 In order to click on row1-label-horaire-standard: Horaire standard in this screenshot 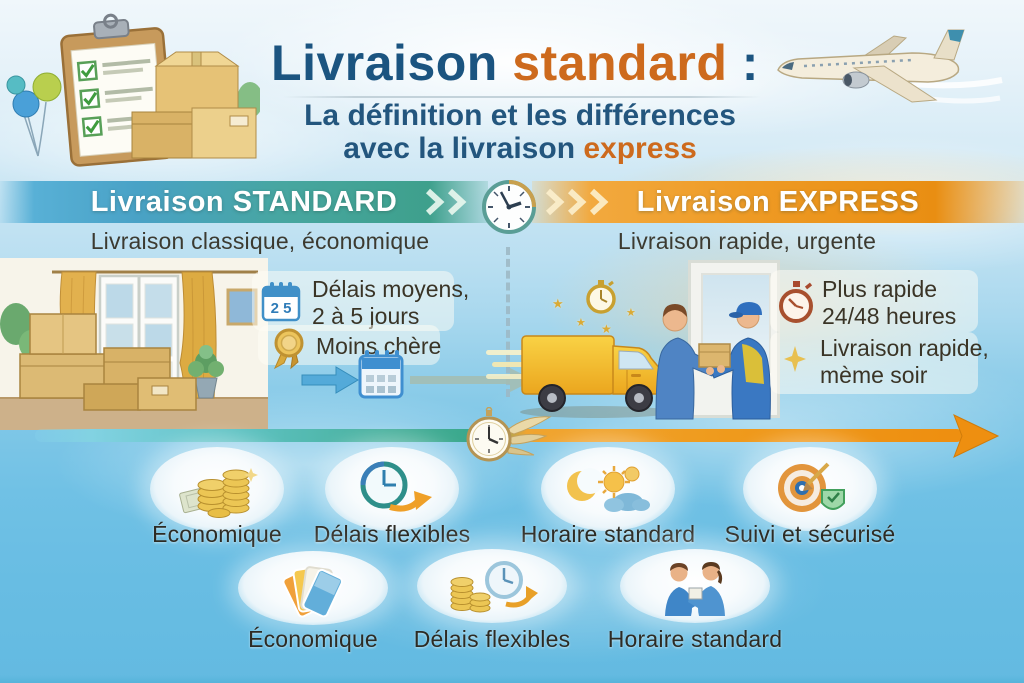, I will do `click(608, 534)`.